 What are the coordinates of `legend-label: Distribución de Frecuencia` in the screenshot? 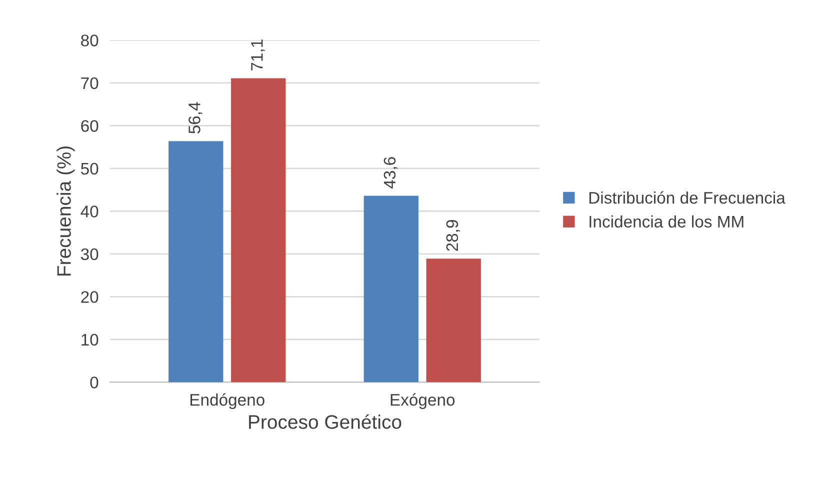 It's located at (687, 197).